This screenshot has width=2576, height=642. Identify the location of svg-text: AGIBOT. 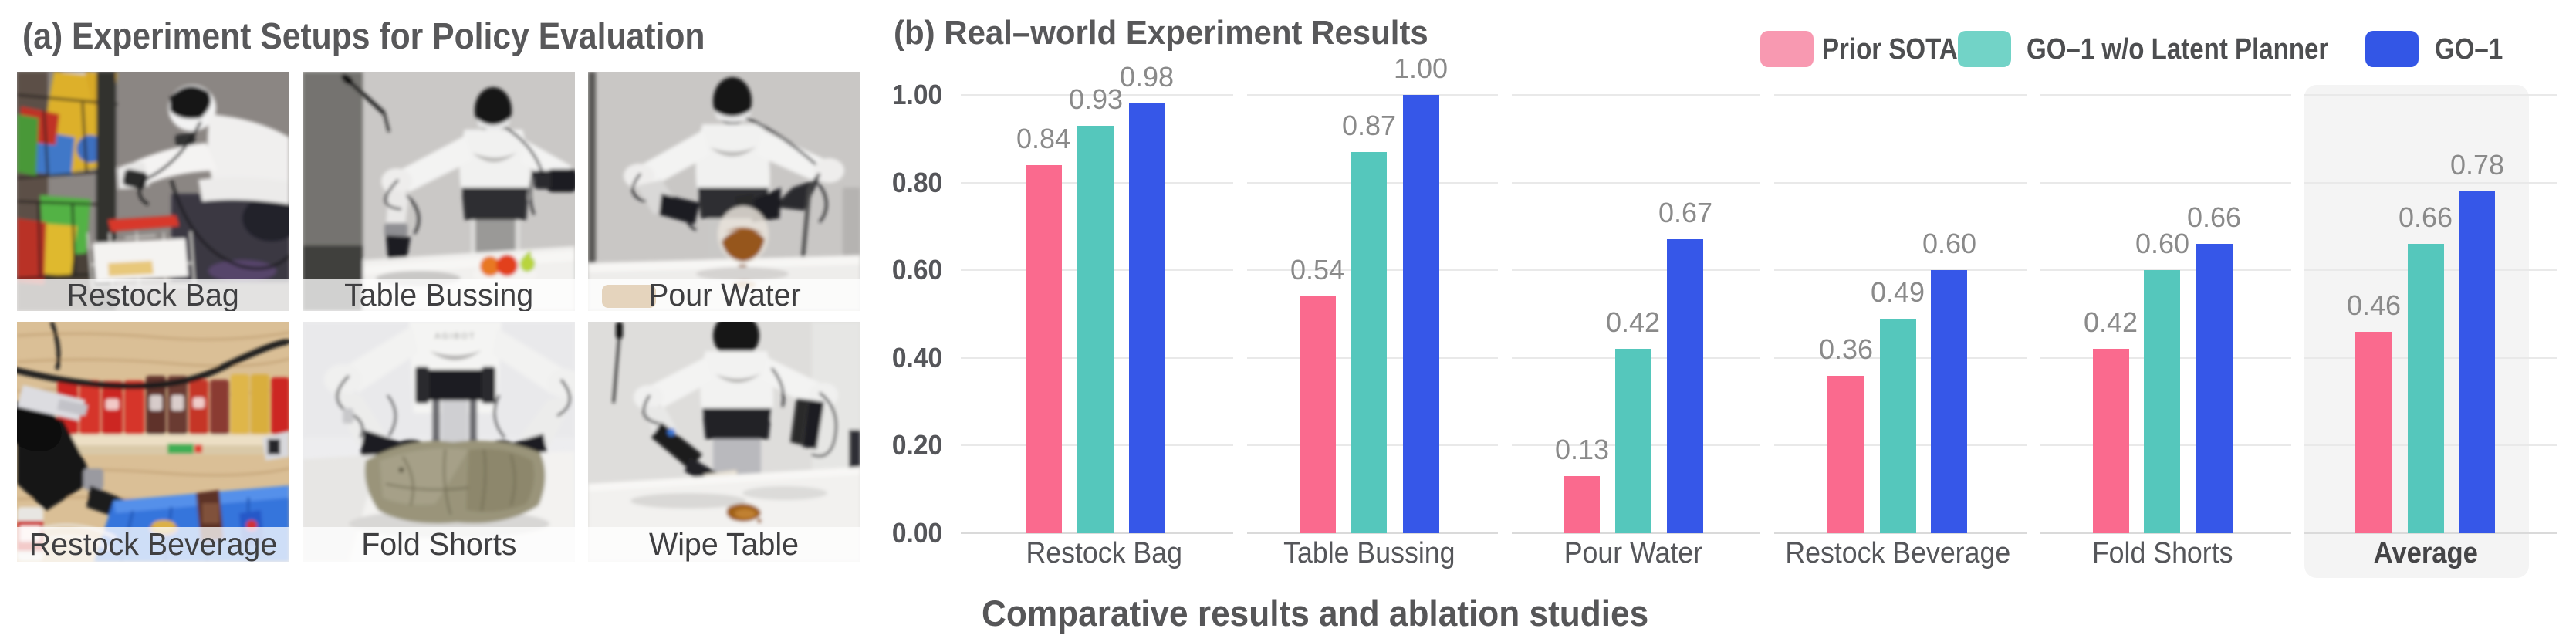
(455, 336).